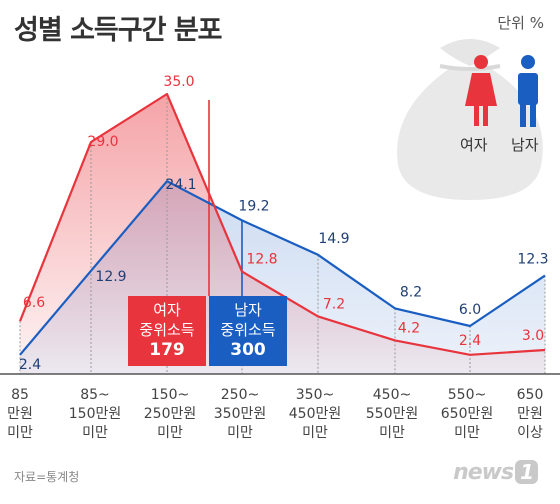  I want to click on logo-text: news, so click(483, 472).